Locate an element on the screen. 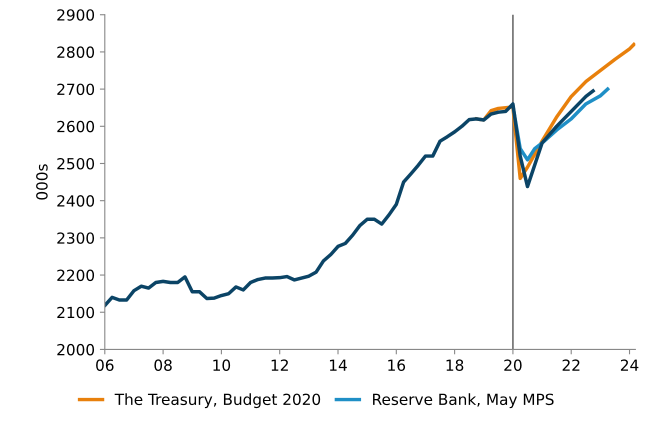 The image size is (655, 421). x-tick-label: 14 is located at coordinates (338, 365).